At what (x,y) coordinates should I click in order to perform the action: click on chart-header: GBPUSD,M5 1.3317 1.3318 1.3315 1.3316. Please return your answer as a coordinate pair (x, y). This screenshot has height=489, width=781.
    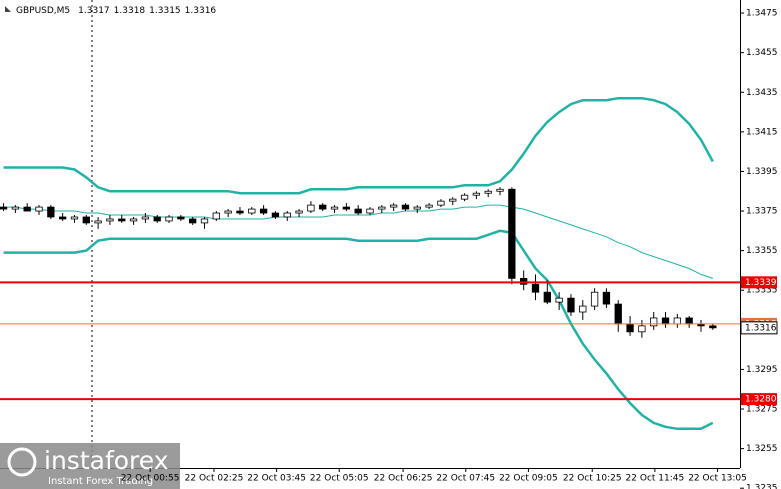
    Looking at the image, I should click on (116, 11).